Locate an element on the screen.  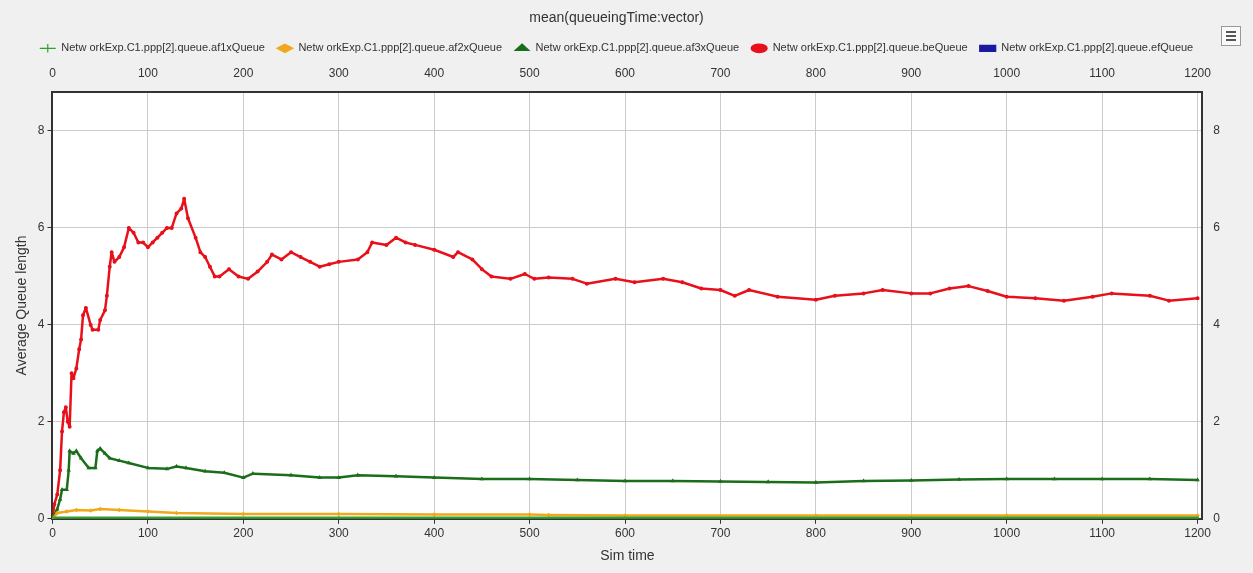
x-tick-label: 800 is located at coordinates (816, 533).